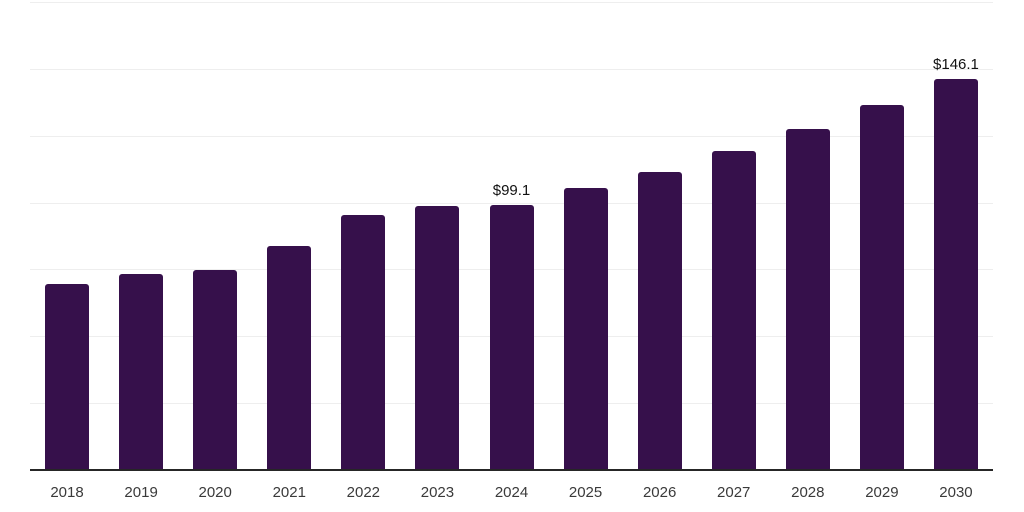  Describe the element at coordinates (511, 190) in the screenshot. I see `bar-value-label-2024: $99.1` at that location.